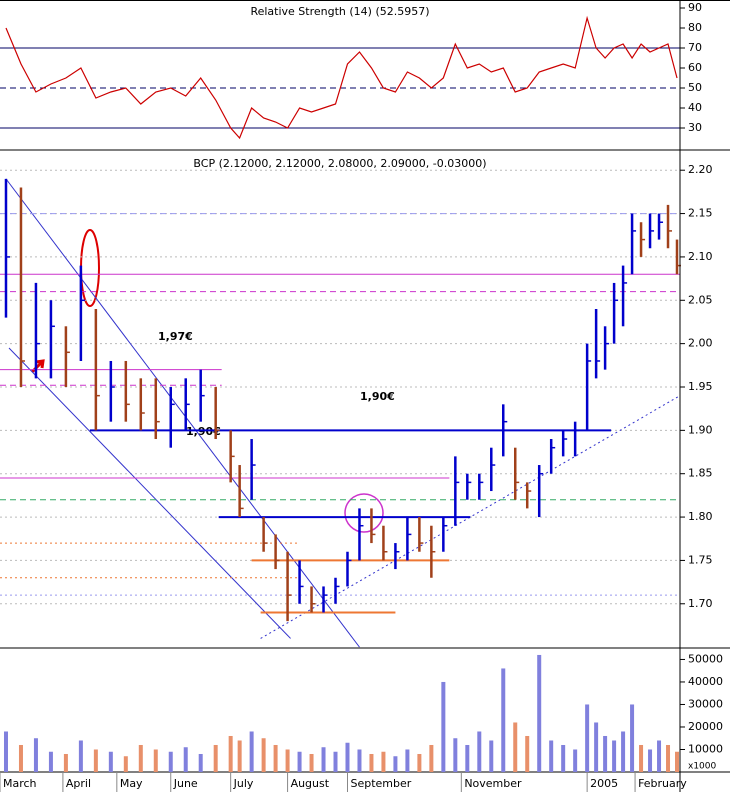  I want to click on y-tick-label: 50, so click(695, 87).